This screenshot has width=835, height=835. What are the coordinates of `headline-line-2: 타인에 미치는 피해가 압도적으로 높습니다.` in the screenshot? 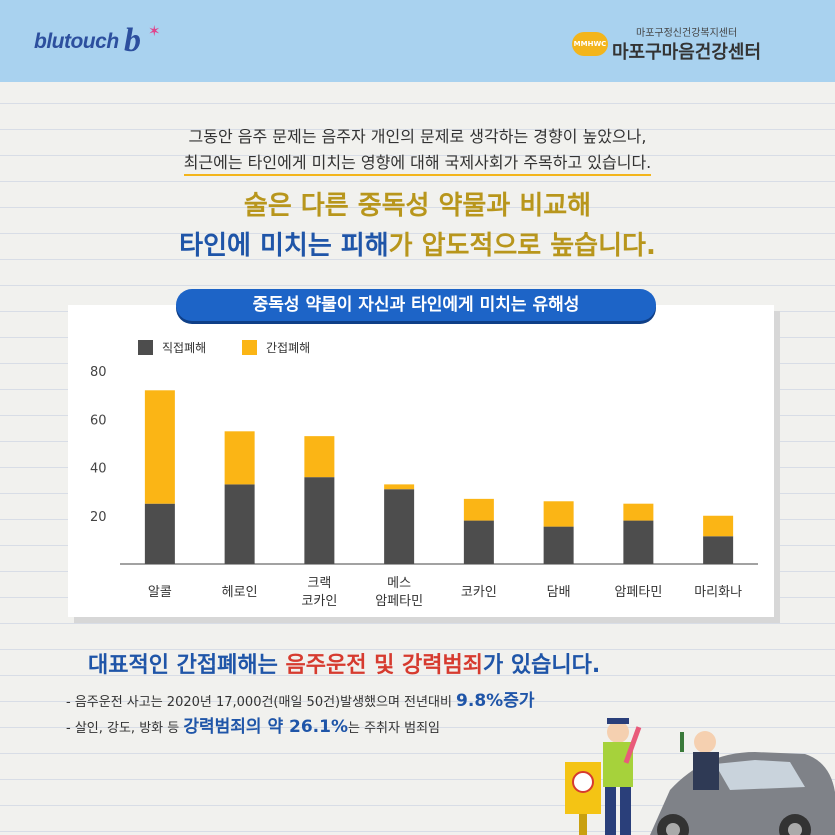 It's located at (417, 243).